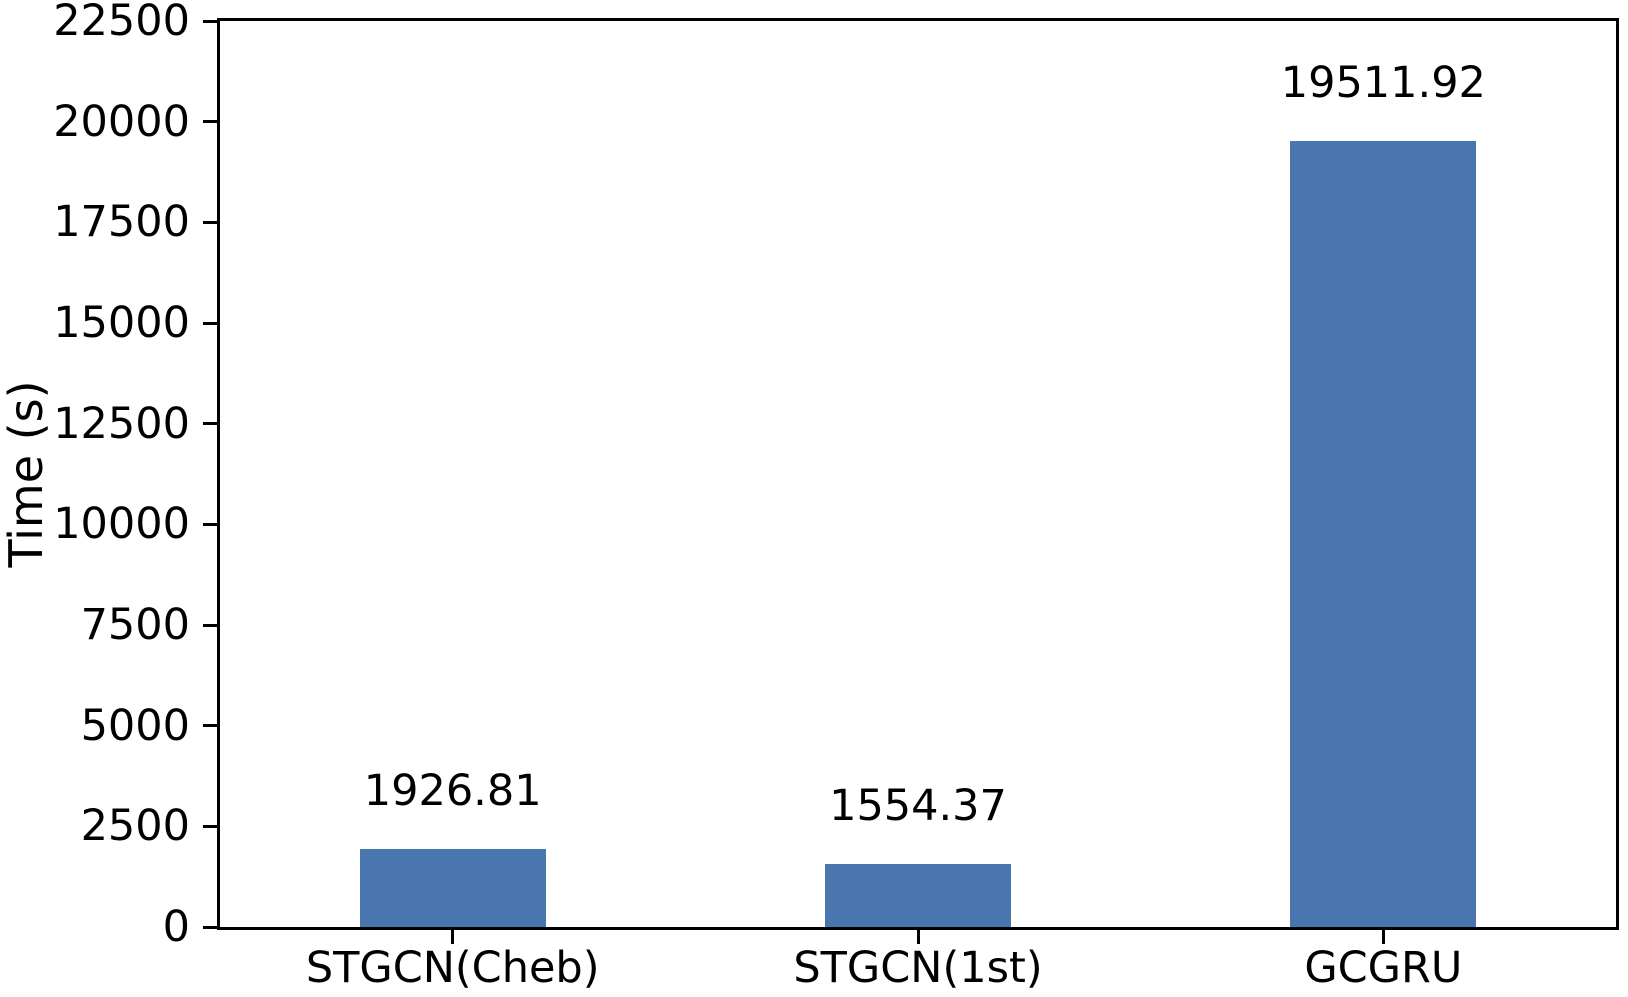 The width and height of the screenshot is (1628, 997). What do you see at coordinates (918, 806) in the screenshot?
I see `bar-value-label-2: 1554.37` at bounding box center [918, 806].